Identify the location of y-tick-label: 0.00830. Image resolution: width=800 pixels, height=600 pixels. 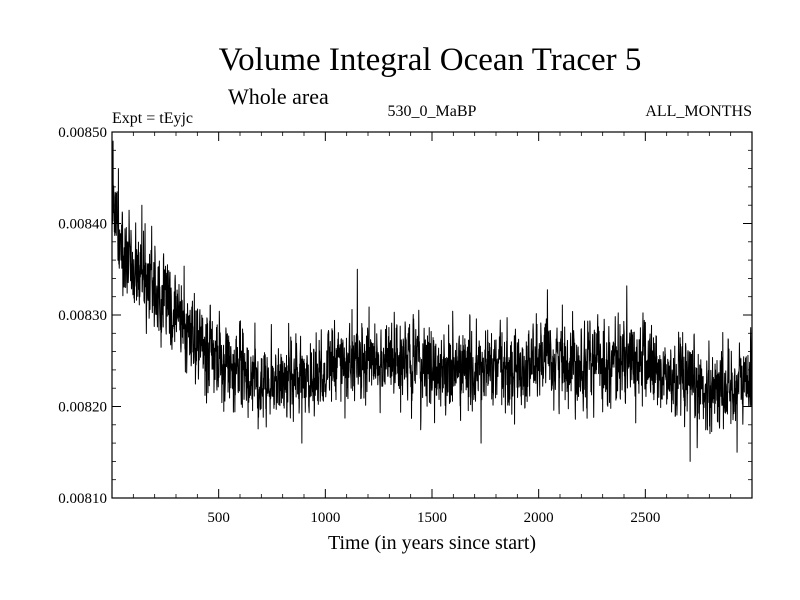
(82, 316).